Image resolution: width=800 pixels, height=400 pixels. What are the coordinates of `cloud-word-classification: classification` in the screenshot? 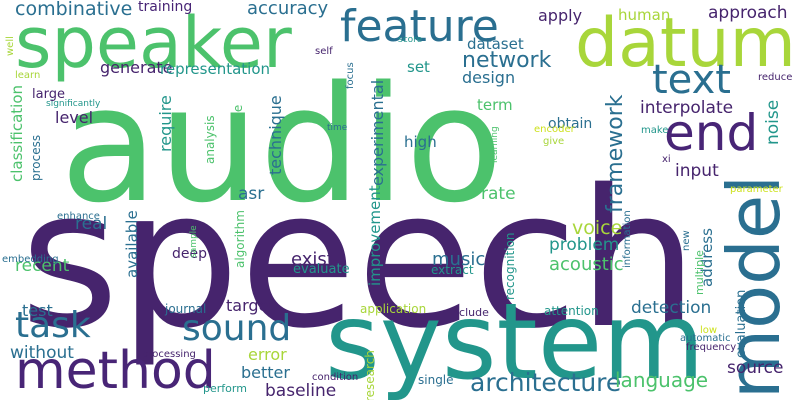 It's located at (17, 133).